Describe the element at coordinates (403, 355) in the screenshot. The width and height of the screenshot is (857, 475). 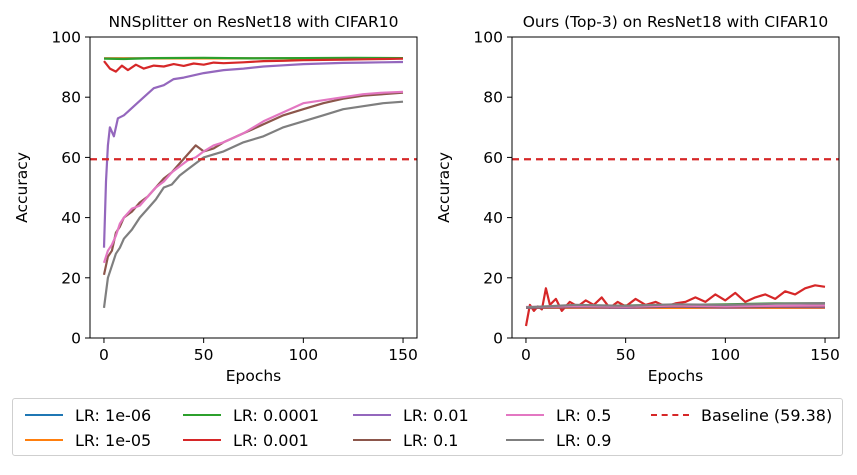
I see `left-xtick-label-150: 150` at that location.